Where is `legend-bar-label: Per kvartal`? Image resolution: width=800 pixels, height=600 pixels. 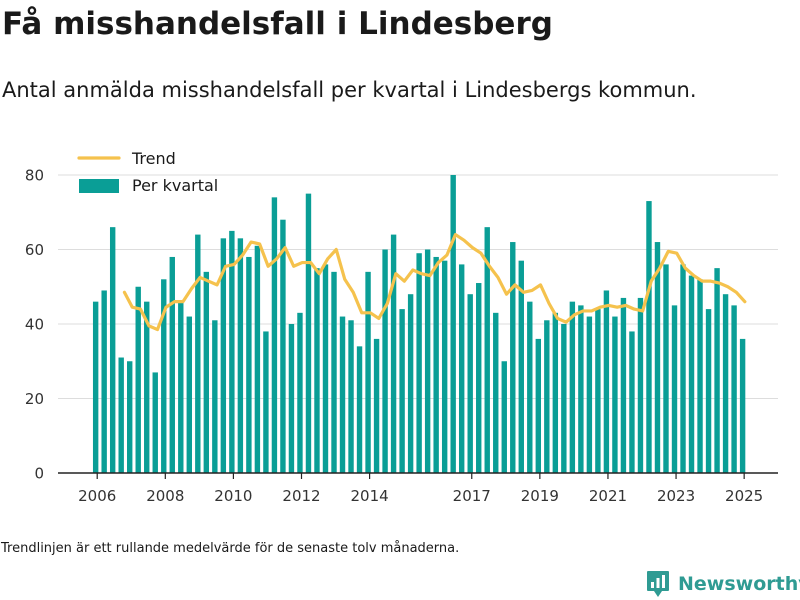
legend-bar-label: Per kvartal is located at coordinates (175, 185).